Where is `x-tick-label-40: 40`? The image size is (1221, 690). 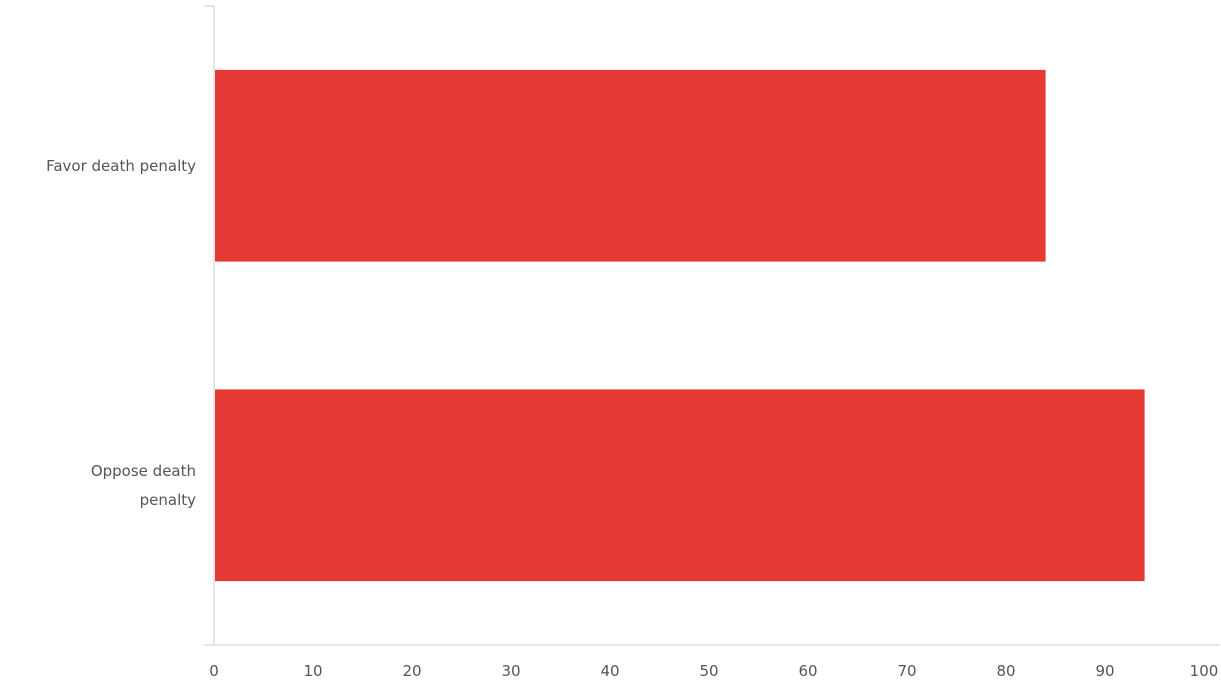 x-tick-label-40: 40 is located at coordinates (609, 671).